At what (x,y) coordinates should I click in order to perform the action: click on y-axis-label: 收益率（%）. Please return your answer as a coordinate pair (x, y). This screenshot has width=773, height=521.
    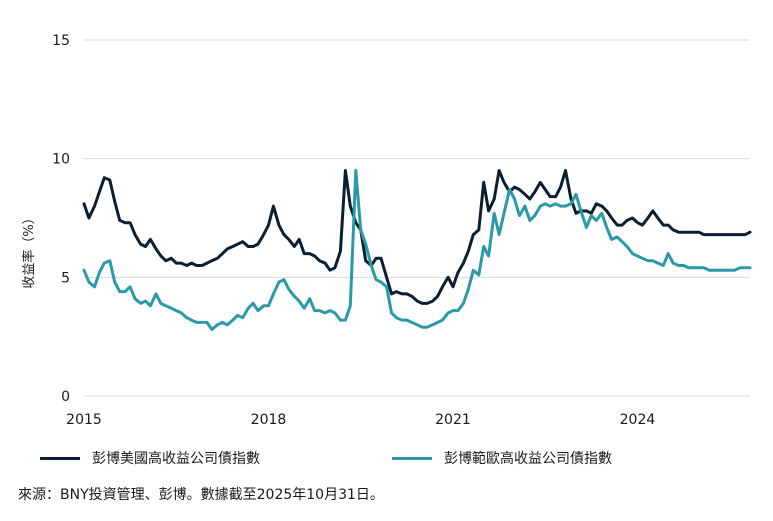
    Looking at the image, I should click on (29, 249).